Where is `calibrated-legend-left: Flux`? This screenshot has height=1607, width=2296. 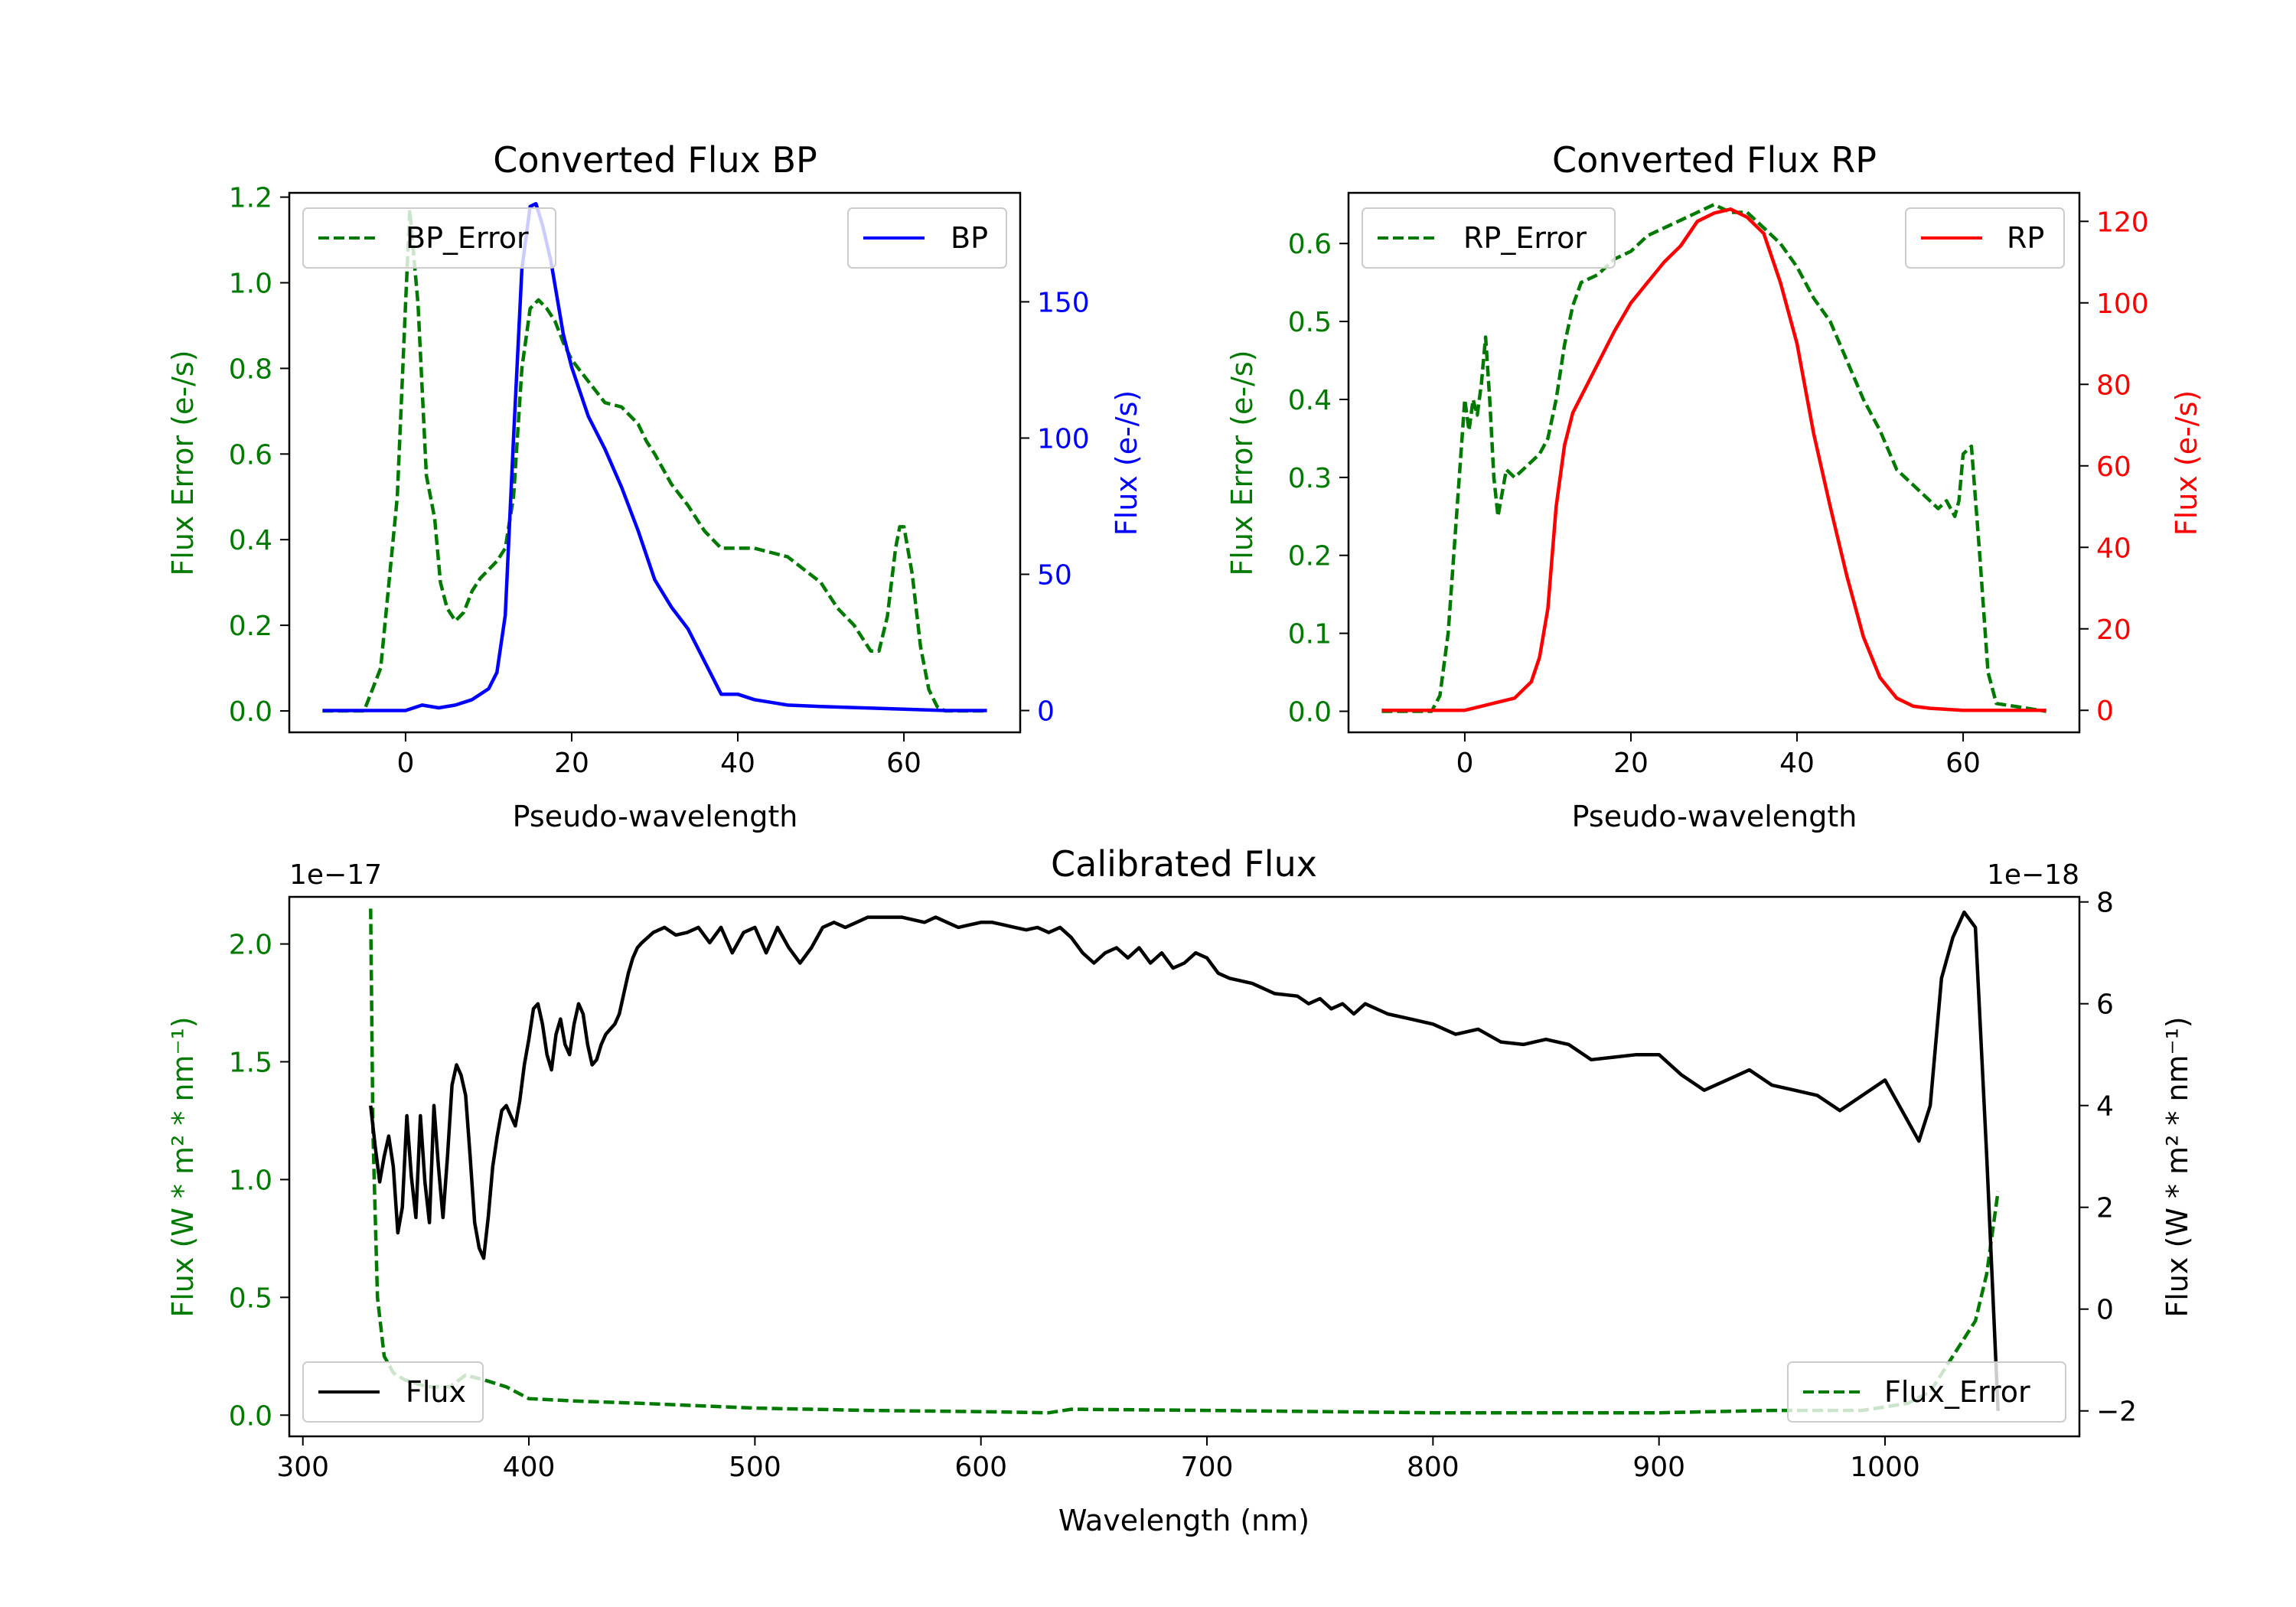
calibrated-legend-left: Flux is located at coordinates (393, 1392).